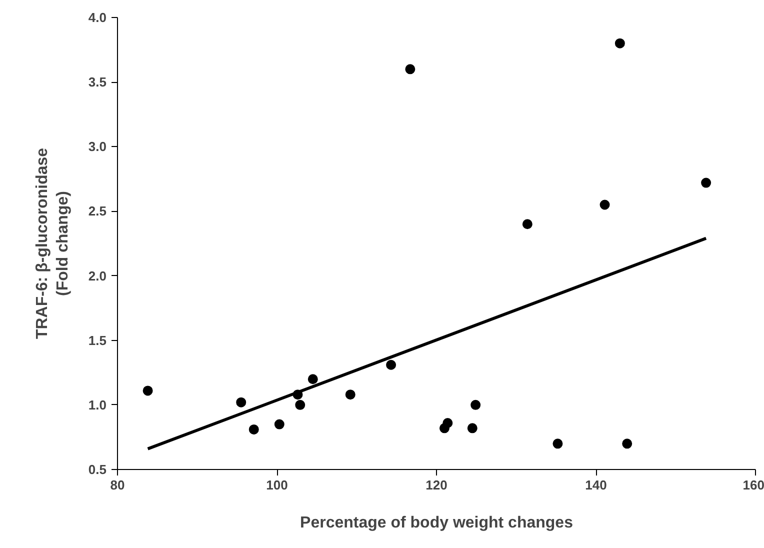 The image size is (764, 548). I want to click on x-tick-label: 140, so click(596, 485).